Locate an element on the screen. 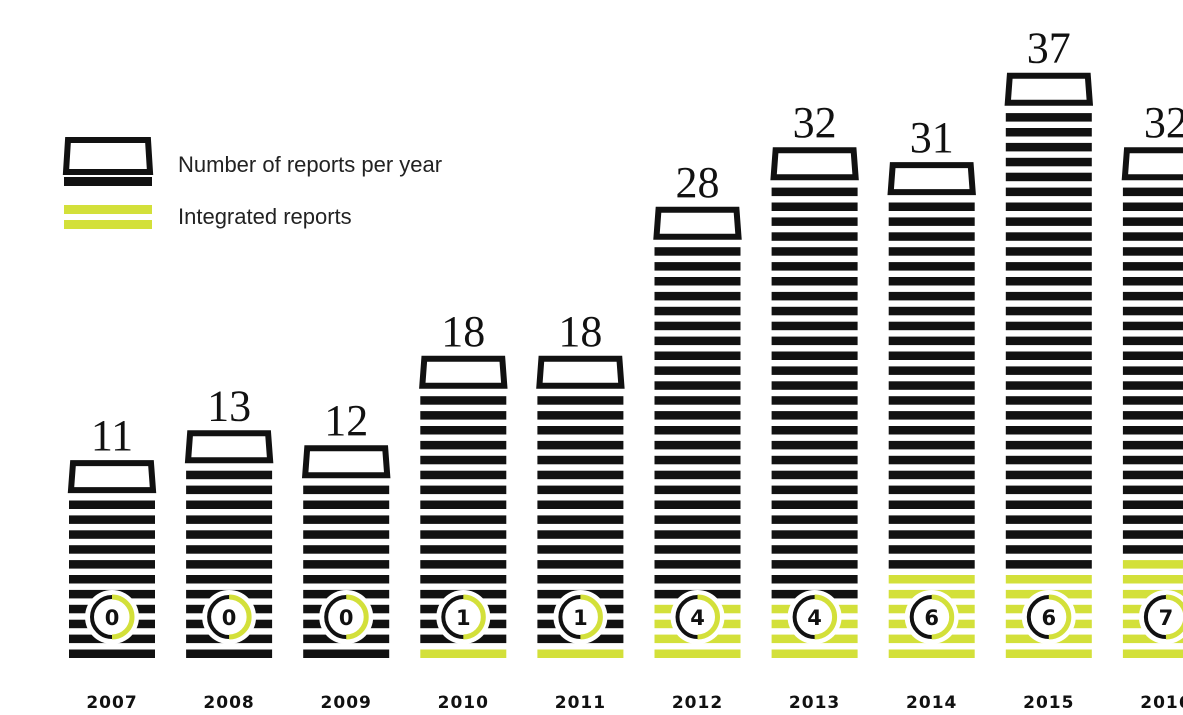  x-tick-label: 2016 is located at coordinates (1161, 703).